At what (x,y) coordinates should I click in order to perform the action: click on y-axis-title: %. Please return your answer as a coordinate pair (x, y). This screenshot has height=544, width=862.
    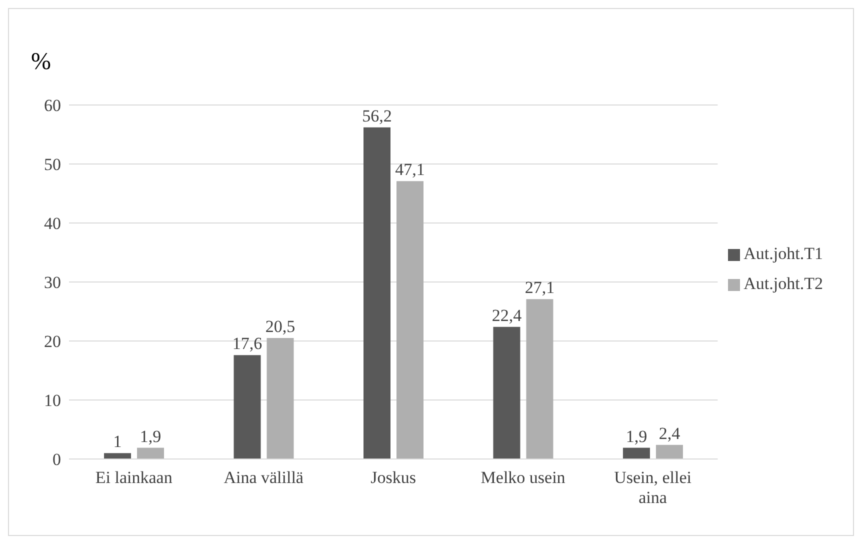
    Looking at the image, I should click on (41, 62).